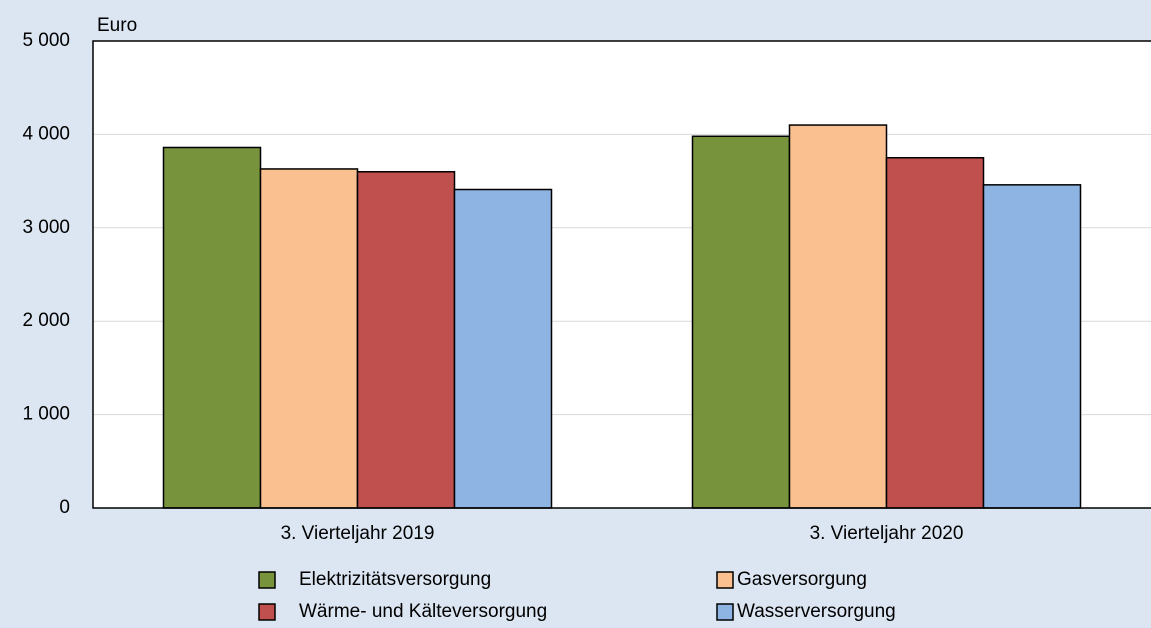 The image size is (1151, 628). What do you see at coordinates (46, 414) in the screenshot?
I see `y-tick-label: 1 000` at bounding box center [46, 414].